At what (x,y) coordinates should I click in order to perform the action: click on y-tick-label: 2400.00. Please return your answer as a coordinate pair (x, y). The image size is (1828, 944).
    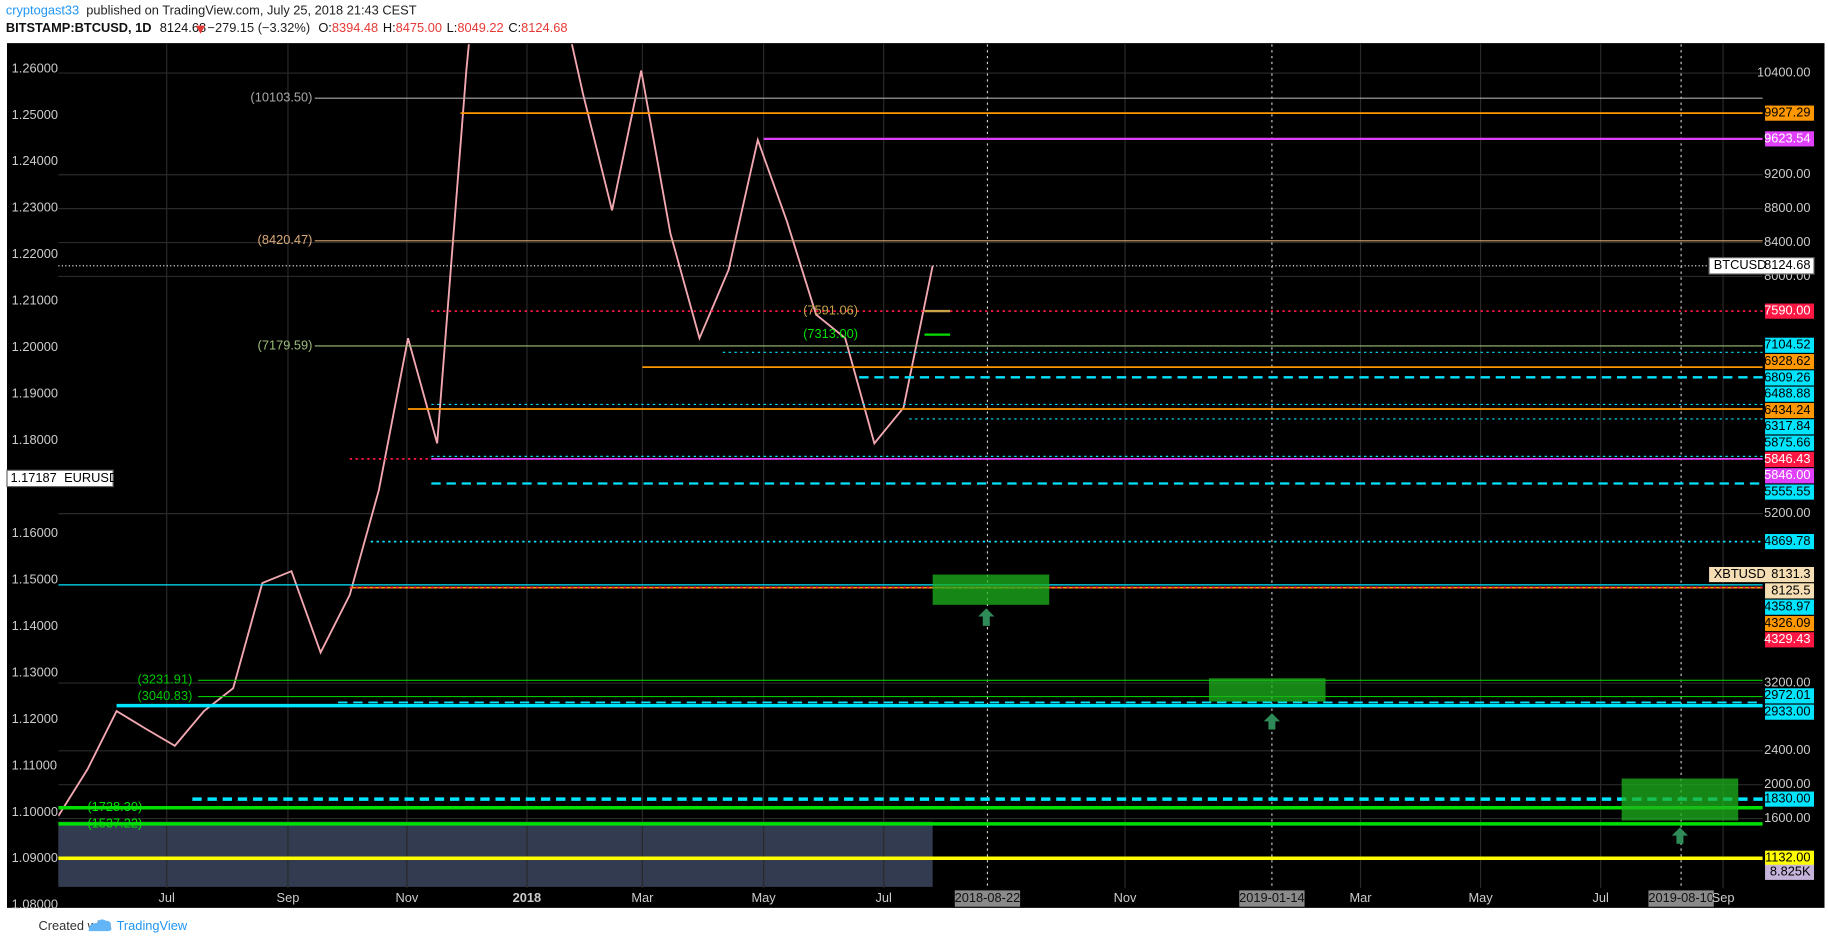
    Looking at the image, I should click on (1787, 749).